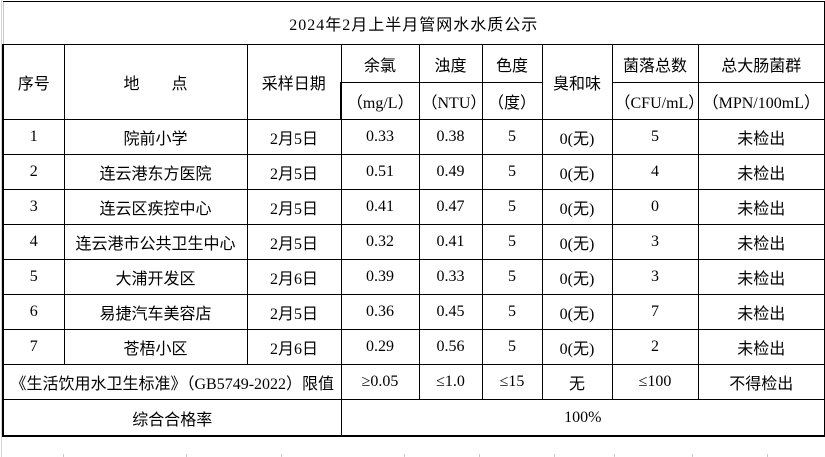 The image size is (825, 457). What do you see at coordinates (450, 63) in the screenshot?
I see `col-header-turbidity: 浊度` at bounding box center [450, 63].